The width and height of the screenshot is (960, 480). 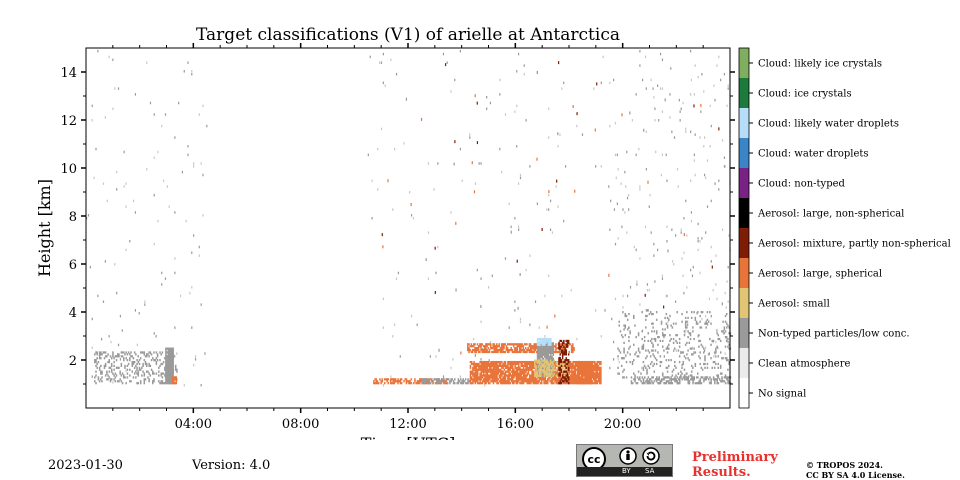 What do you see at coordinates (665, 100) in the screenshot?
I see `aerosol-speck` at bounding box center [665, 100].